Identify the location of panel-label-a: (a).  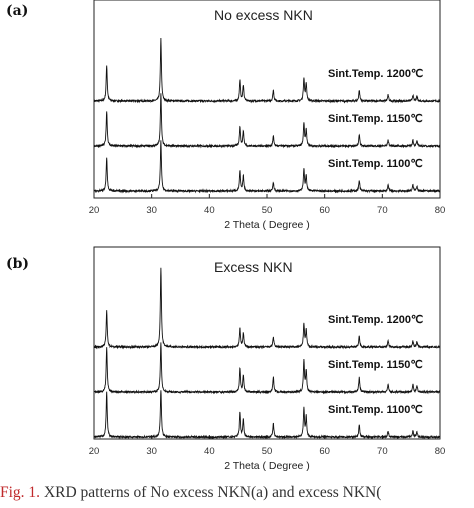
(17, 11).